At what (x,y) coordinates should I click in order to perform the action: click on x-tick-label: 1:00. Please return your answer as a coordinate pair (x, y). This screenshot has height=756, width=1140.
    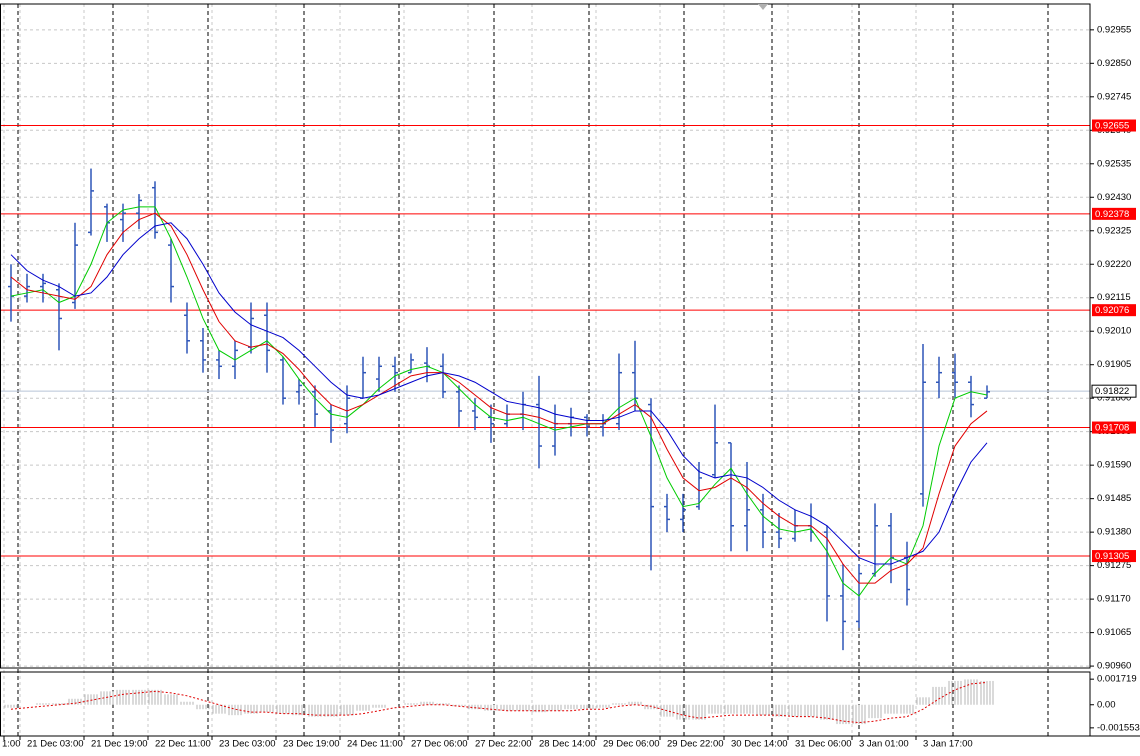
    Looking at the image, I should click on (11, 744).